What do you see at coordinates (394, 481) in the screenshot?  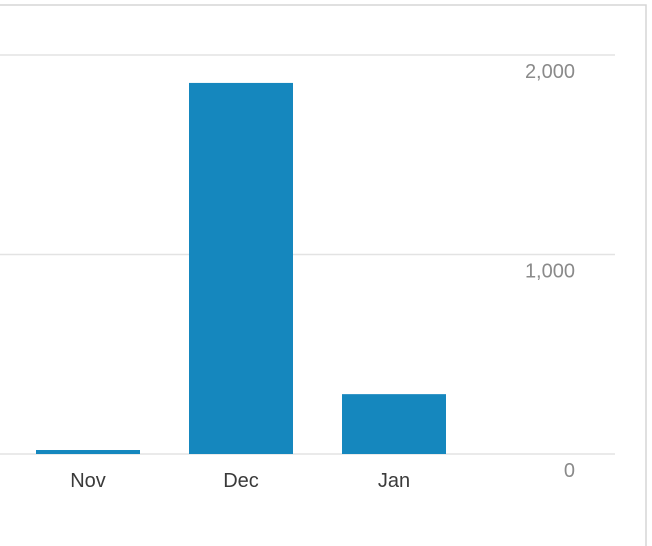 I see `x-tick-label: Jan` at bounding box center [394, 481].